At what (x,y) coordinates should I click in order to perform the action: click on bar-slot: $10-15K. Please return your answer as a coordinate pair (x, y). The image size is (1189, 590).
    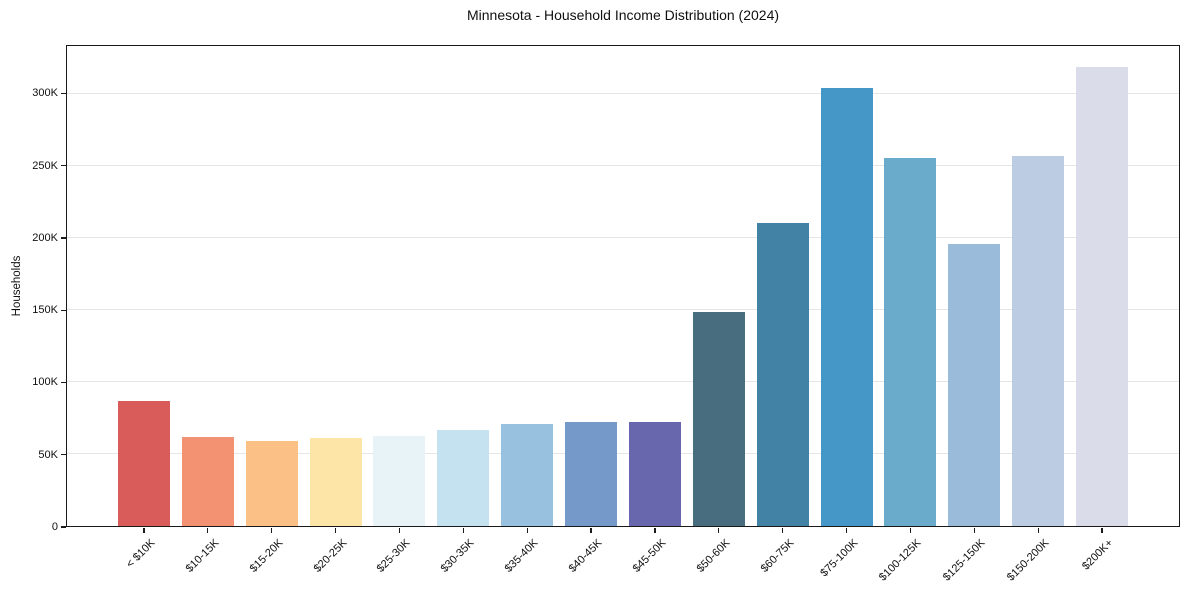
    Looking at the image, I should click on (208, 310).